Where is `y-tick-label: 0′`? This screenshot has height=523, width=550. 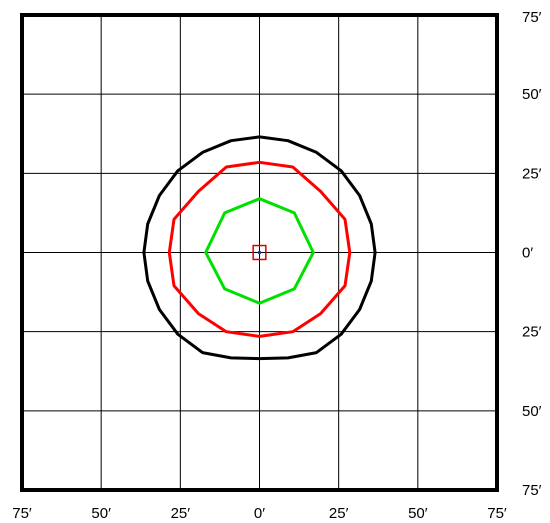 y-tick-label: 0′ is located at coordinates (527, 253).